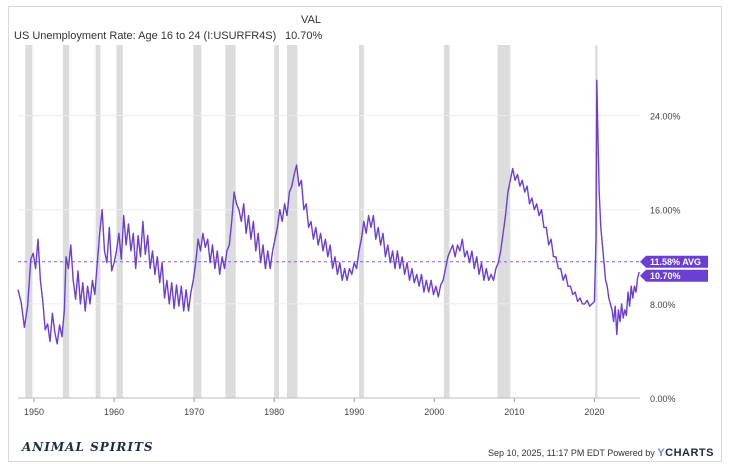  What do you see at coordinates (304, 36) in the screenshot?
I see `series-value: 10.70%` at bounding box center [304, 36].